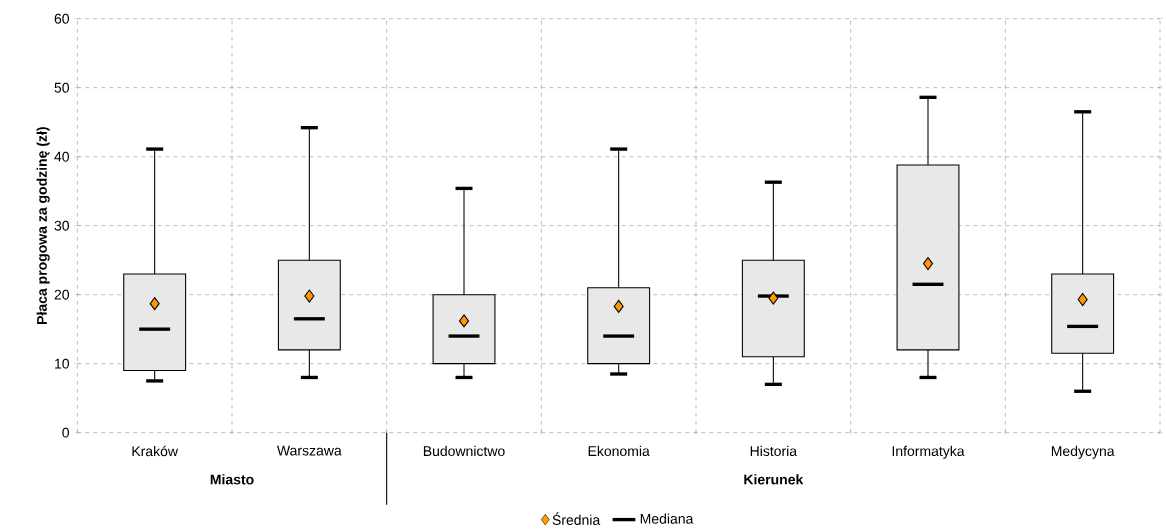 This screenshot has width=1166, height=531. Describe the element at coordinates (62, 87) in the screenshot. I see `y-tick-label: 50` at that location.